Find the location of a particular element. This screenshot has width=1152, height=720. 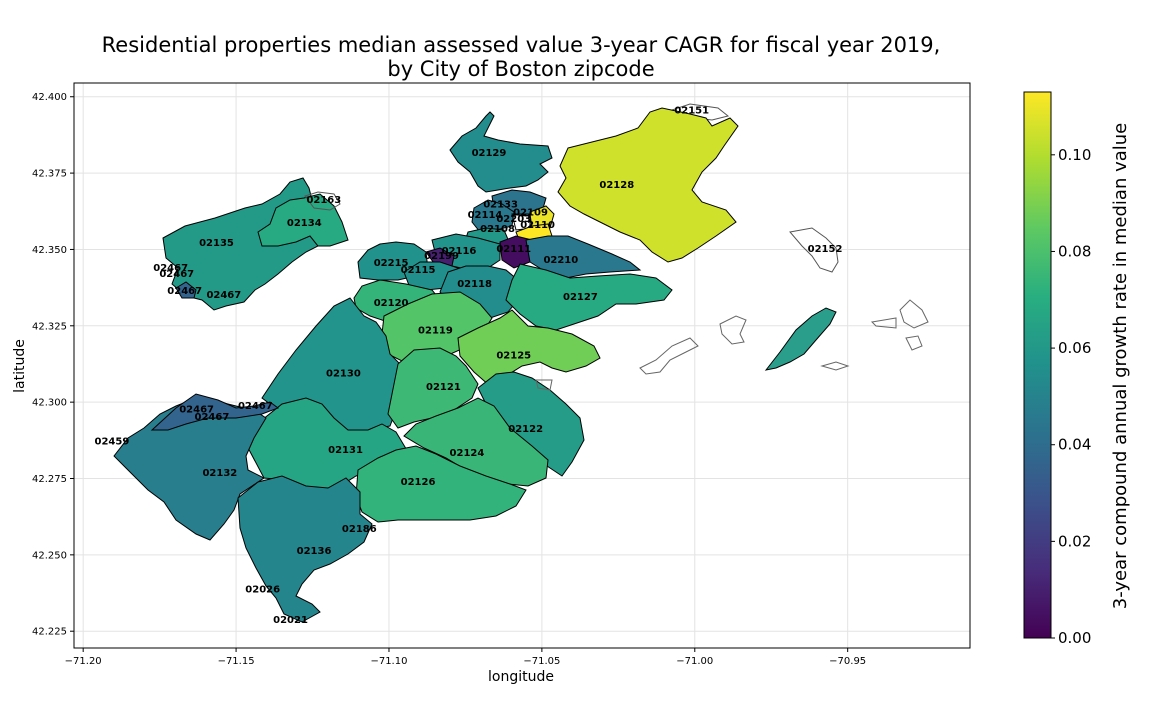

zip-label: 02131 is located at coordinates (345, 450).